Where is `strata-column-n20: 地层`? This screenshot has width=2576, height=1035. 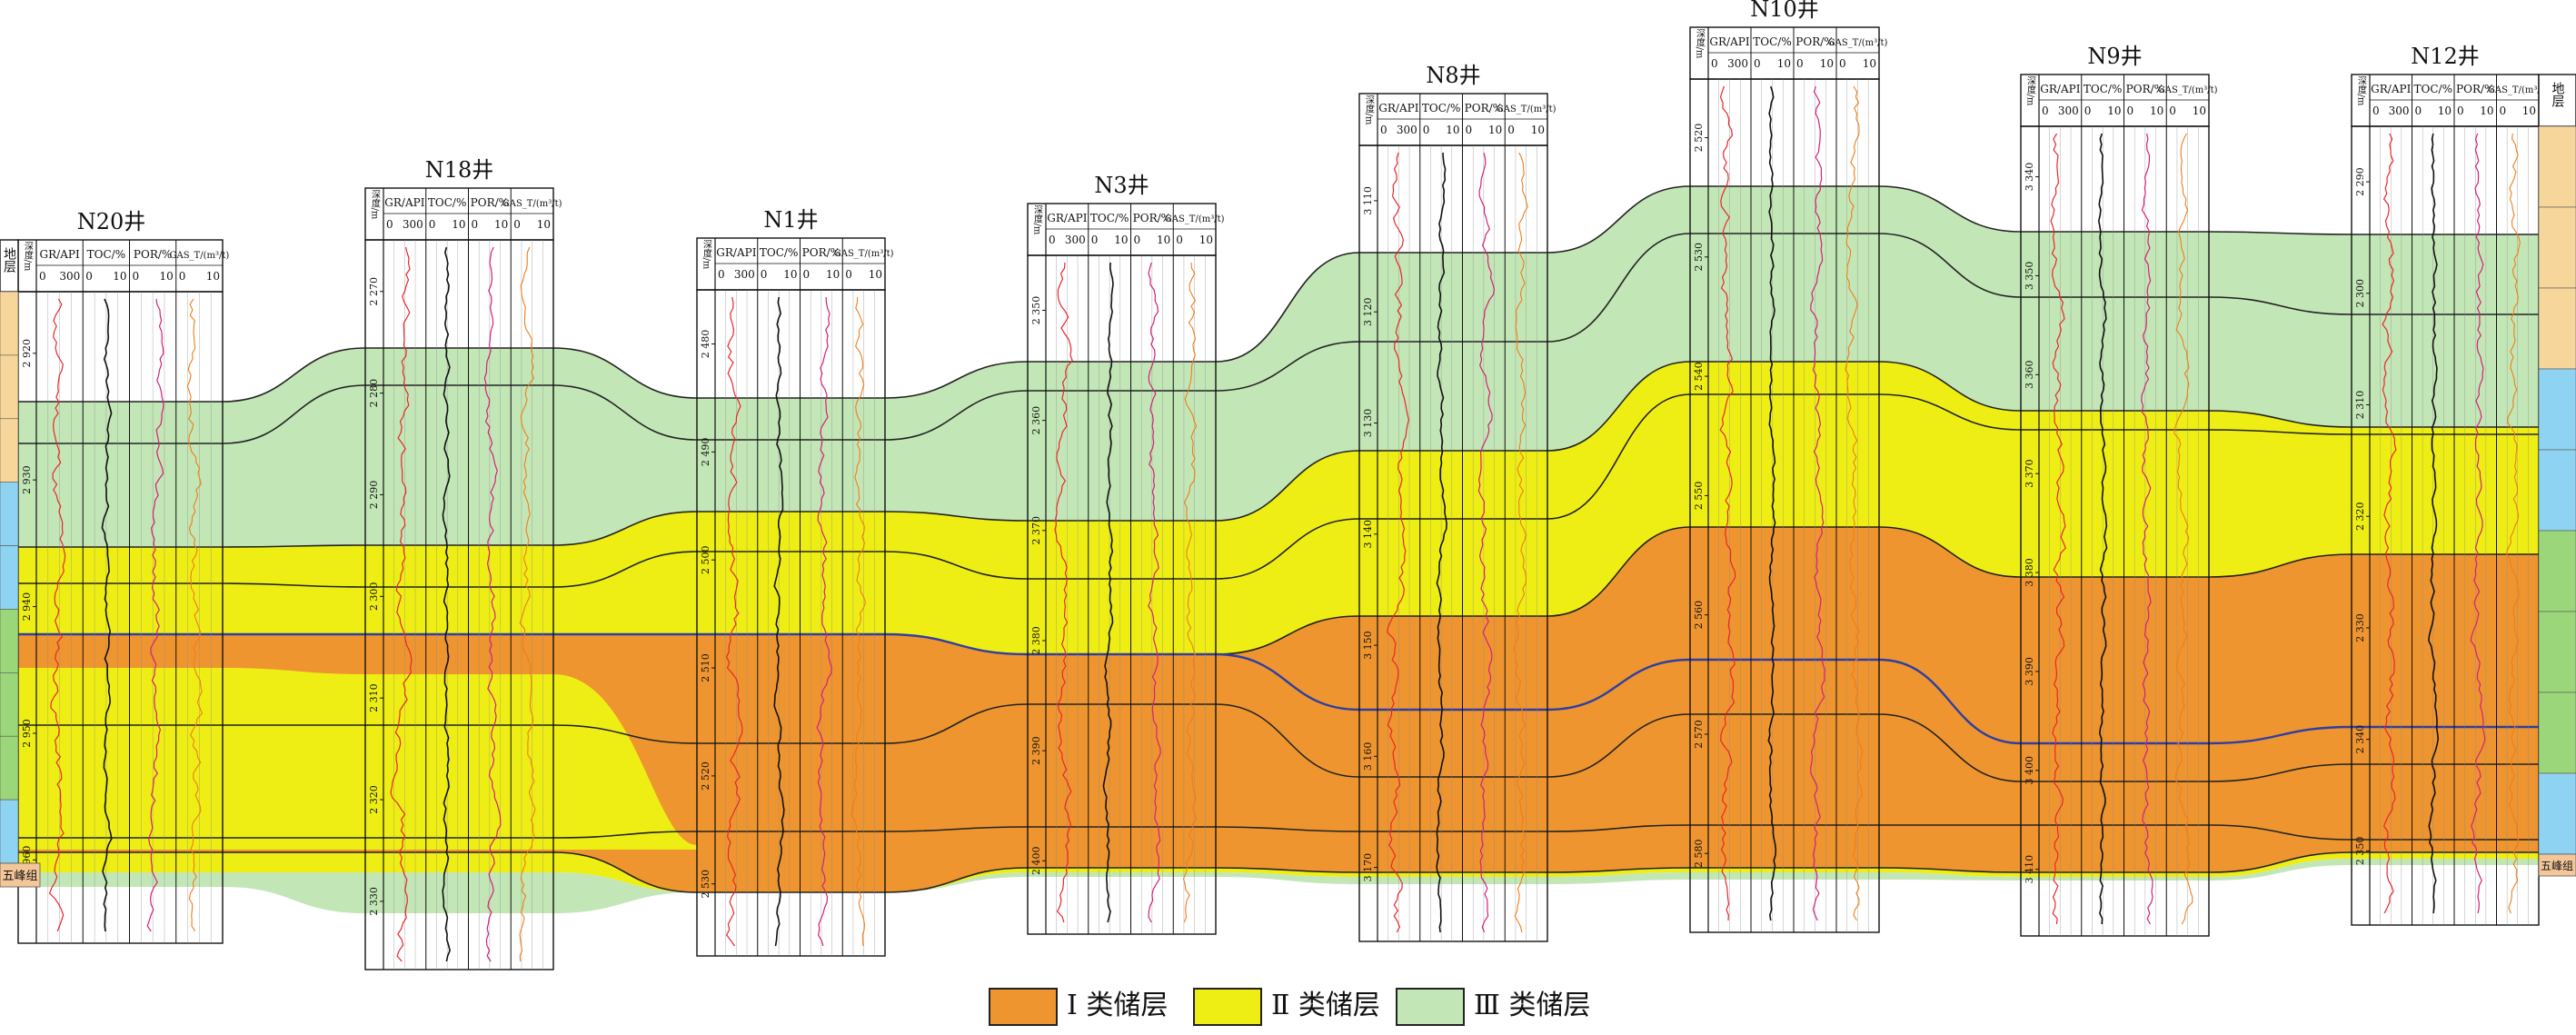 strata-column-n20: 地层 is located at coordinates (9, 551).